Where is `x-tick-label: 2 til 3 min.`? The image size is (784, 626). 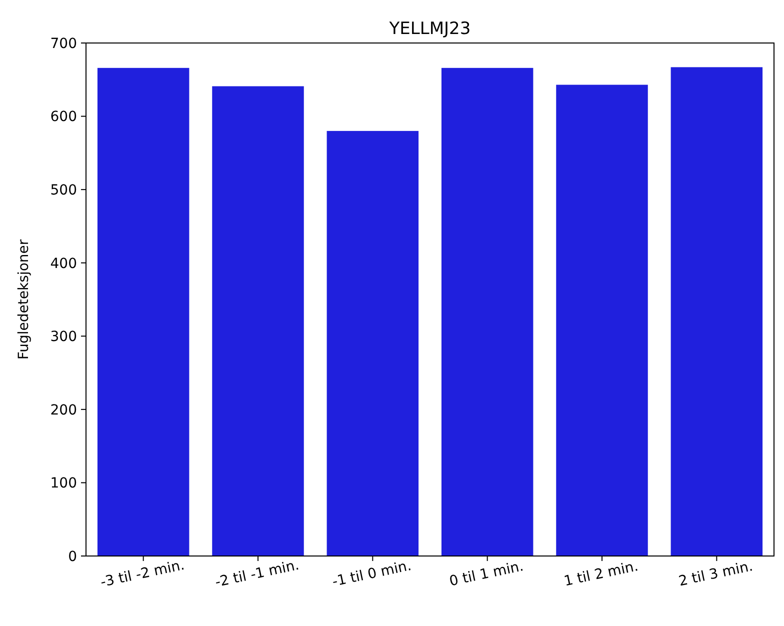
x-tick-label: 2 til 3 min. is located at coordinates (715, 574).